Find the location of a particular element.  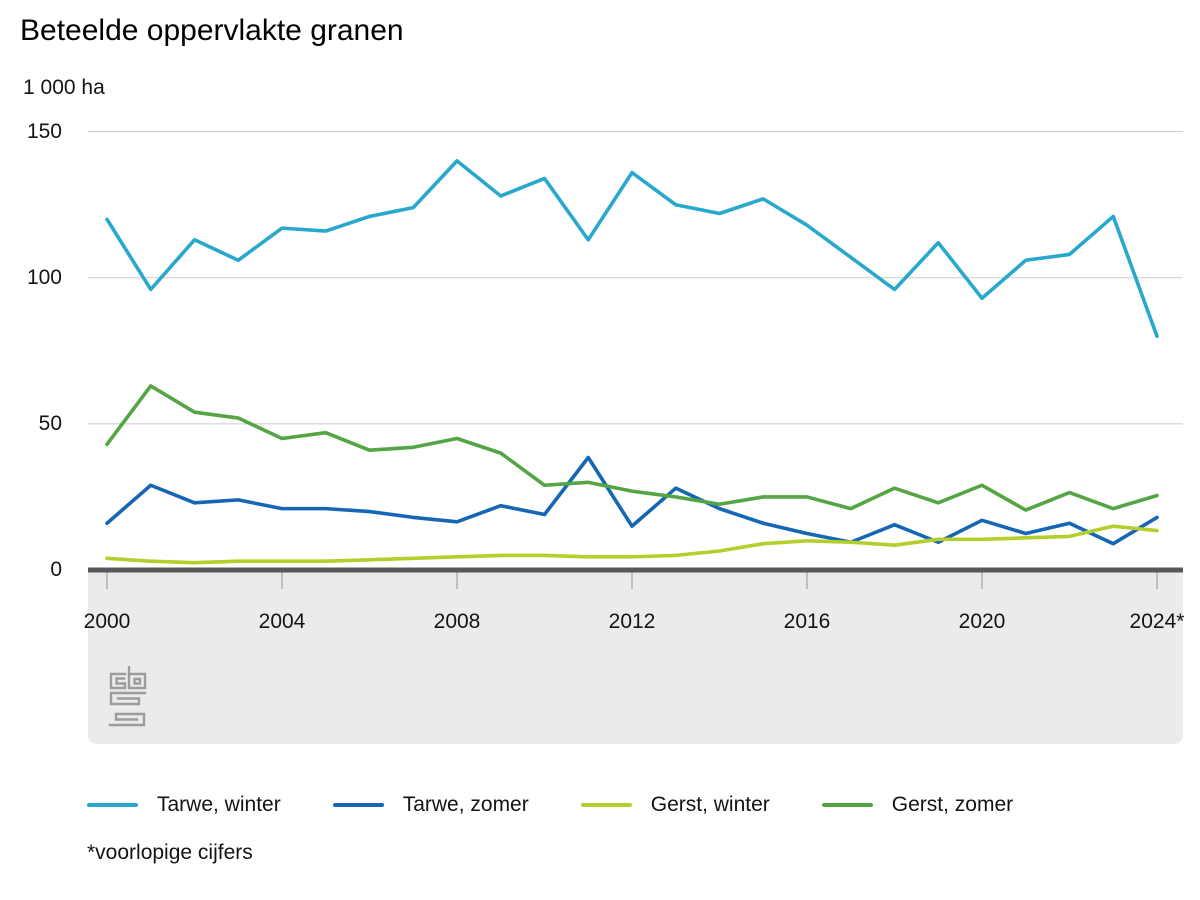

series-line-gerst-winter is located at coordinates (632, 544).